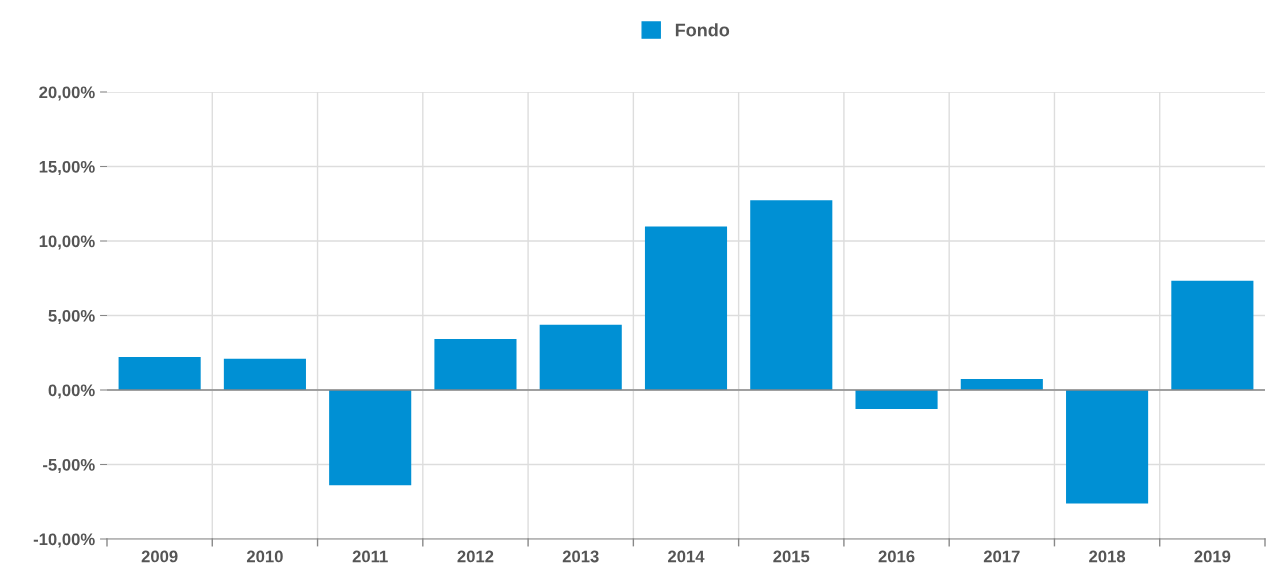  Describe the element at coordinates (475, 556) in the screenshot. I see `x-tick-label: 2012` at that location.